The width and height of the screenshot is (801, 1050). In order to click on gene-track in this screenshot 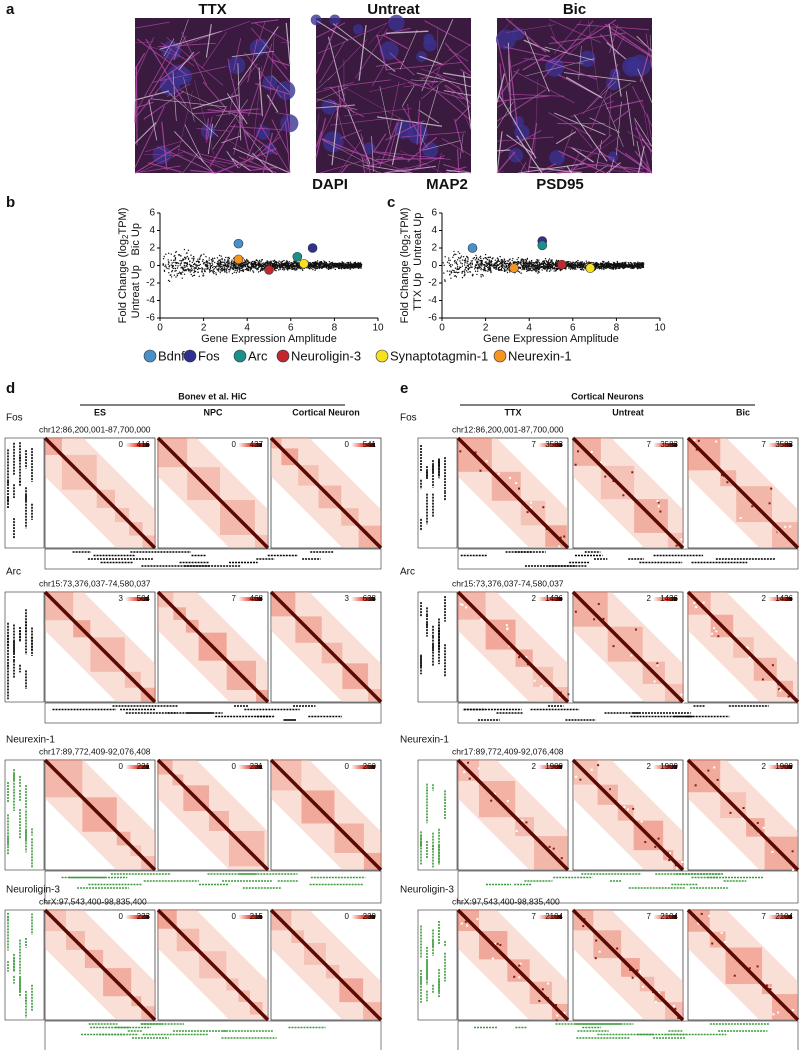, I will do `click(628, 1035)`.